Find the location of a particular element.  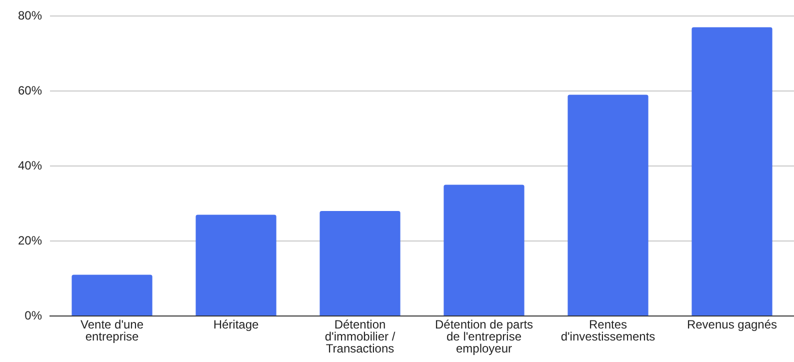

x-tick-label: Héritage is located at coordinates (236, 324).